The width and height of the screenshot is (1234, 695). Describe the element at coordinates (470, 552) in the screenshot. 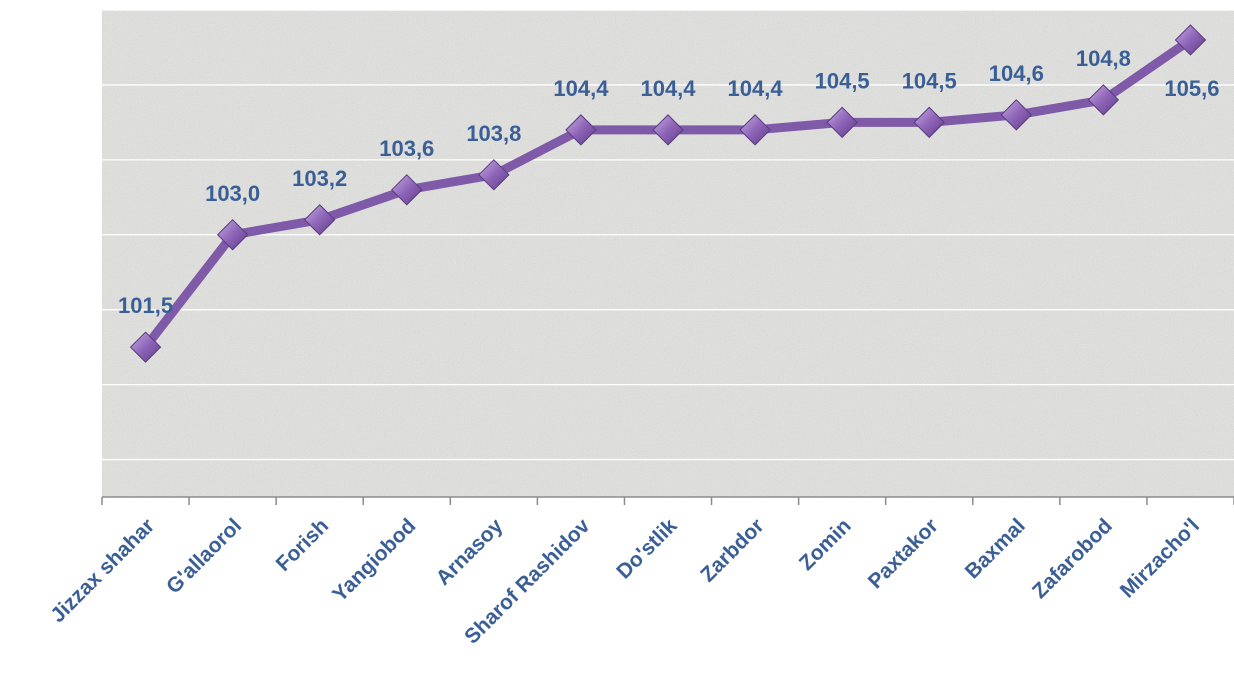

I see `x-tick-label: Arnasoy` at that location.